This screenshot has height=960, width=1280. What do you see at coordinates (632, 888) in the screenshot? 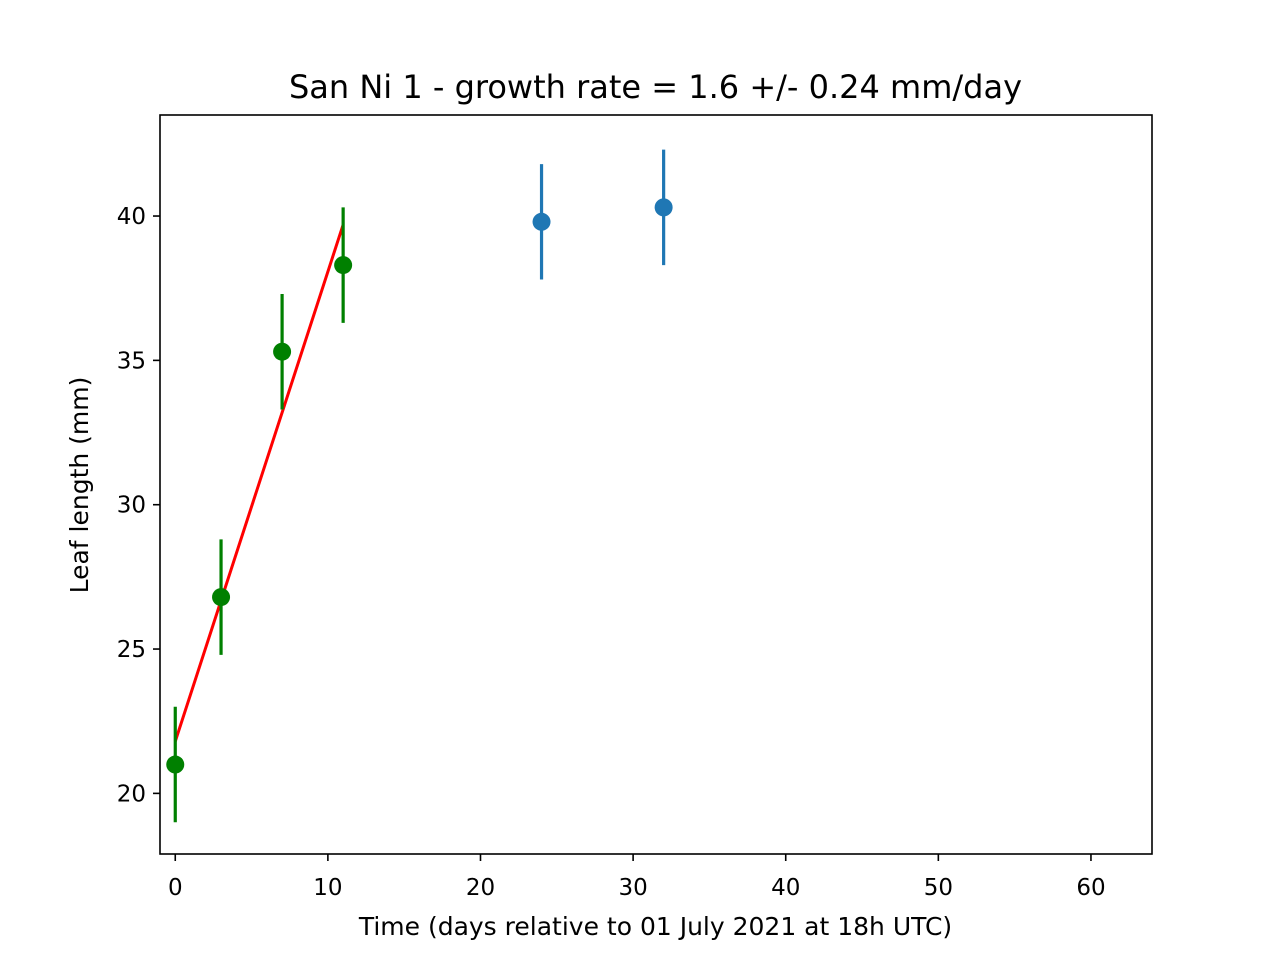
I see `x-tick-label: 30` at bounding box center [632, 888].